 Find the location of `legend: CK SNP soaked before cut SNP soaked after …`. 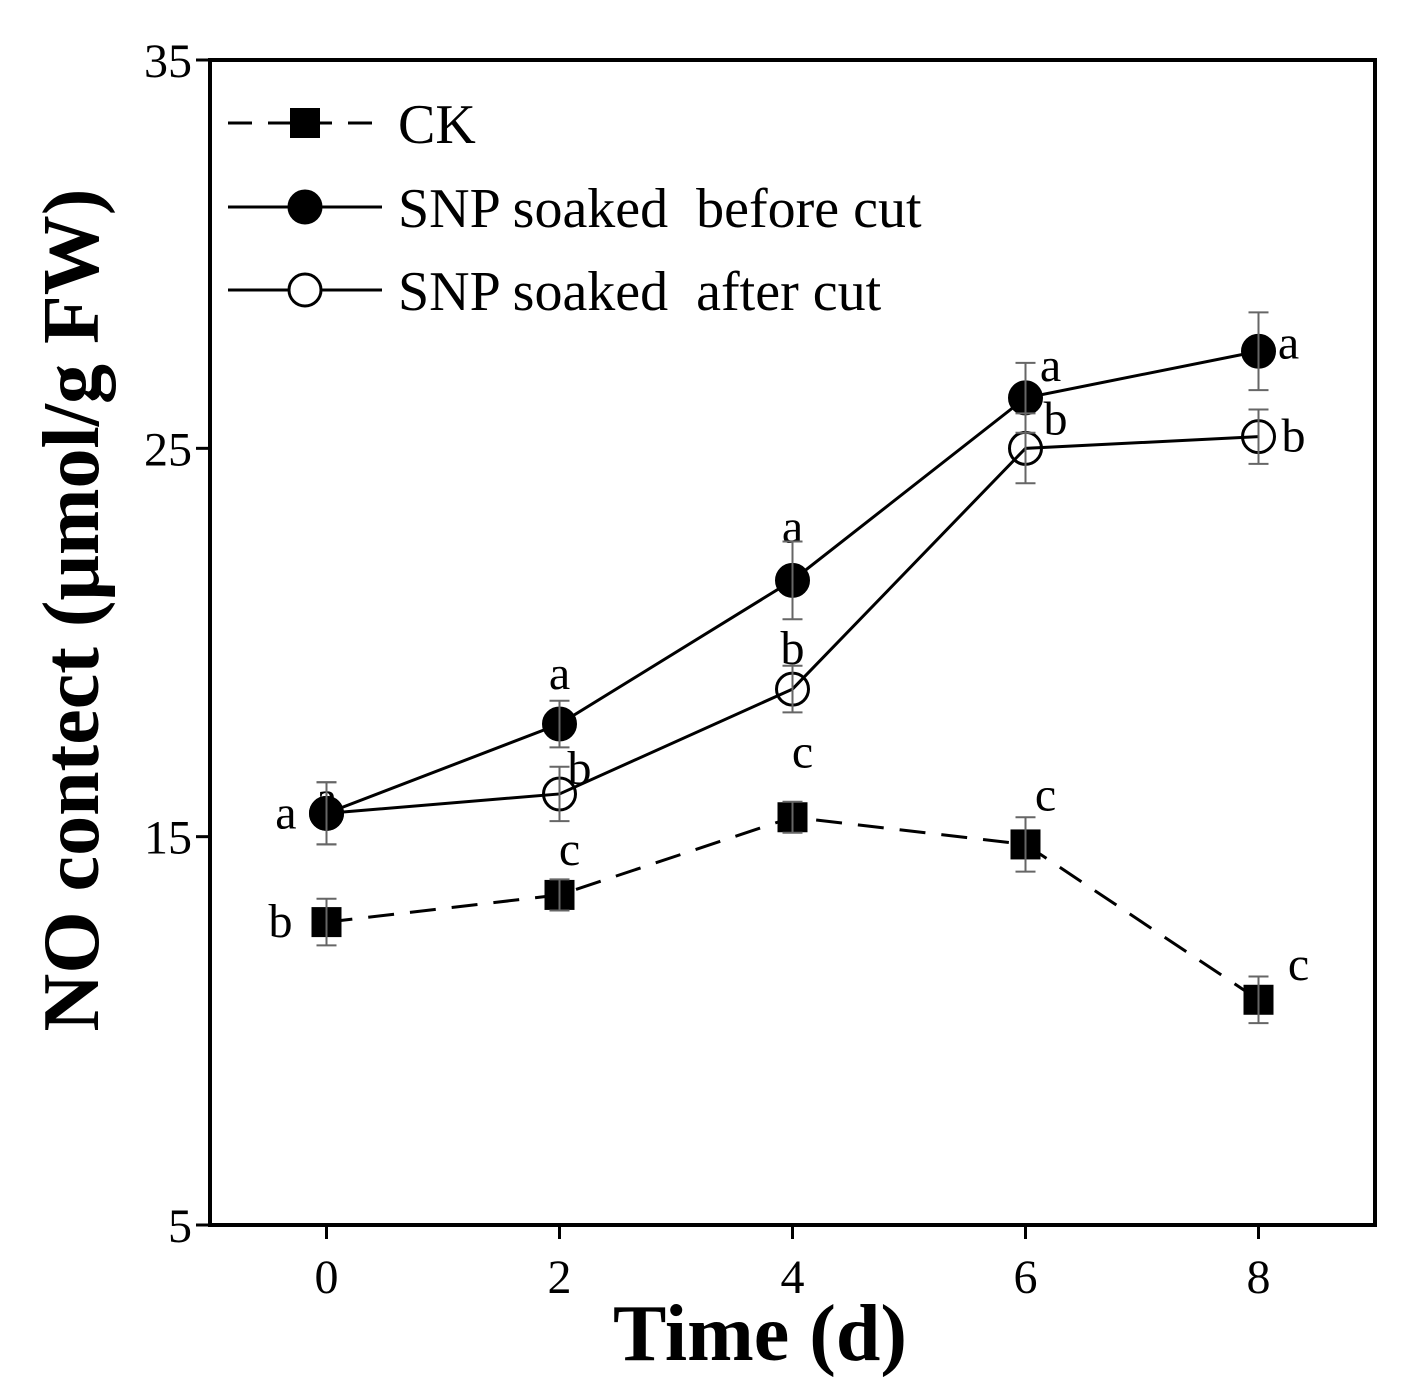

legend: CK SNP soaked before cut SNP soaked after … is located at coordinates (575, 208).